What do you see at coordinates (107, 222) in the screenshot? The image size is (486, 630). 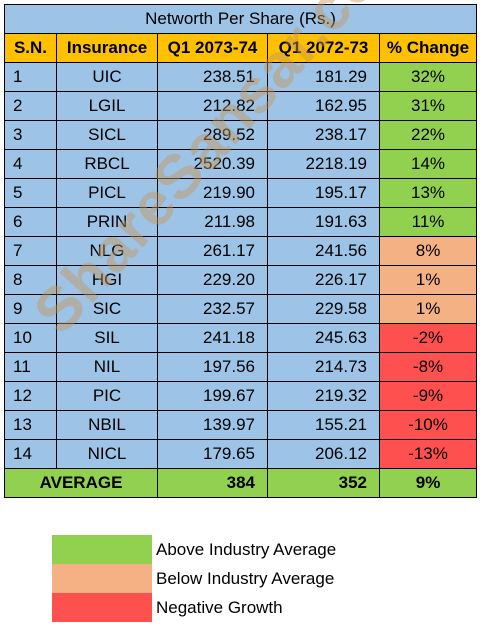 I see `cell-insurance: PRIN` at bounding box center [107, 222].